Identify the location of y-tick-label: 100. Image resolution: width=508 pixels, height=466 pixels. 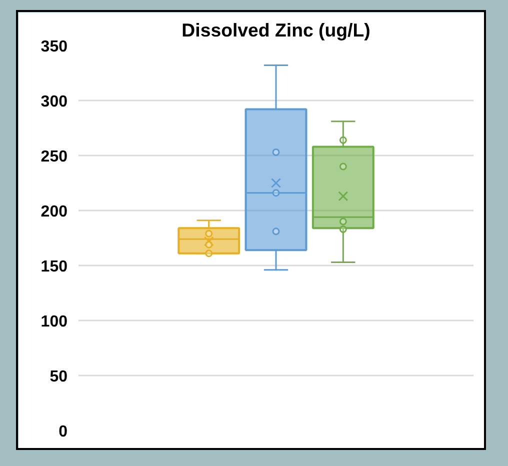
(54, 322).